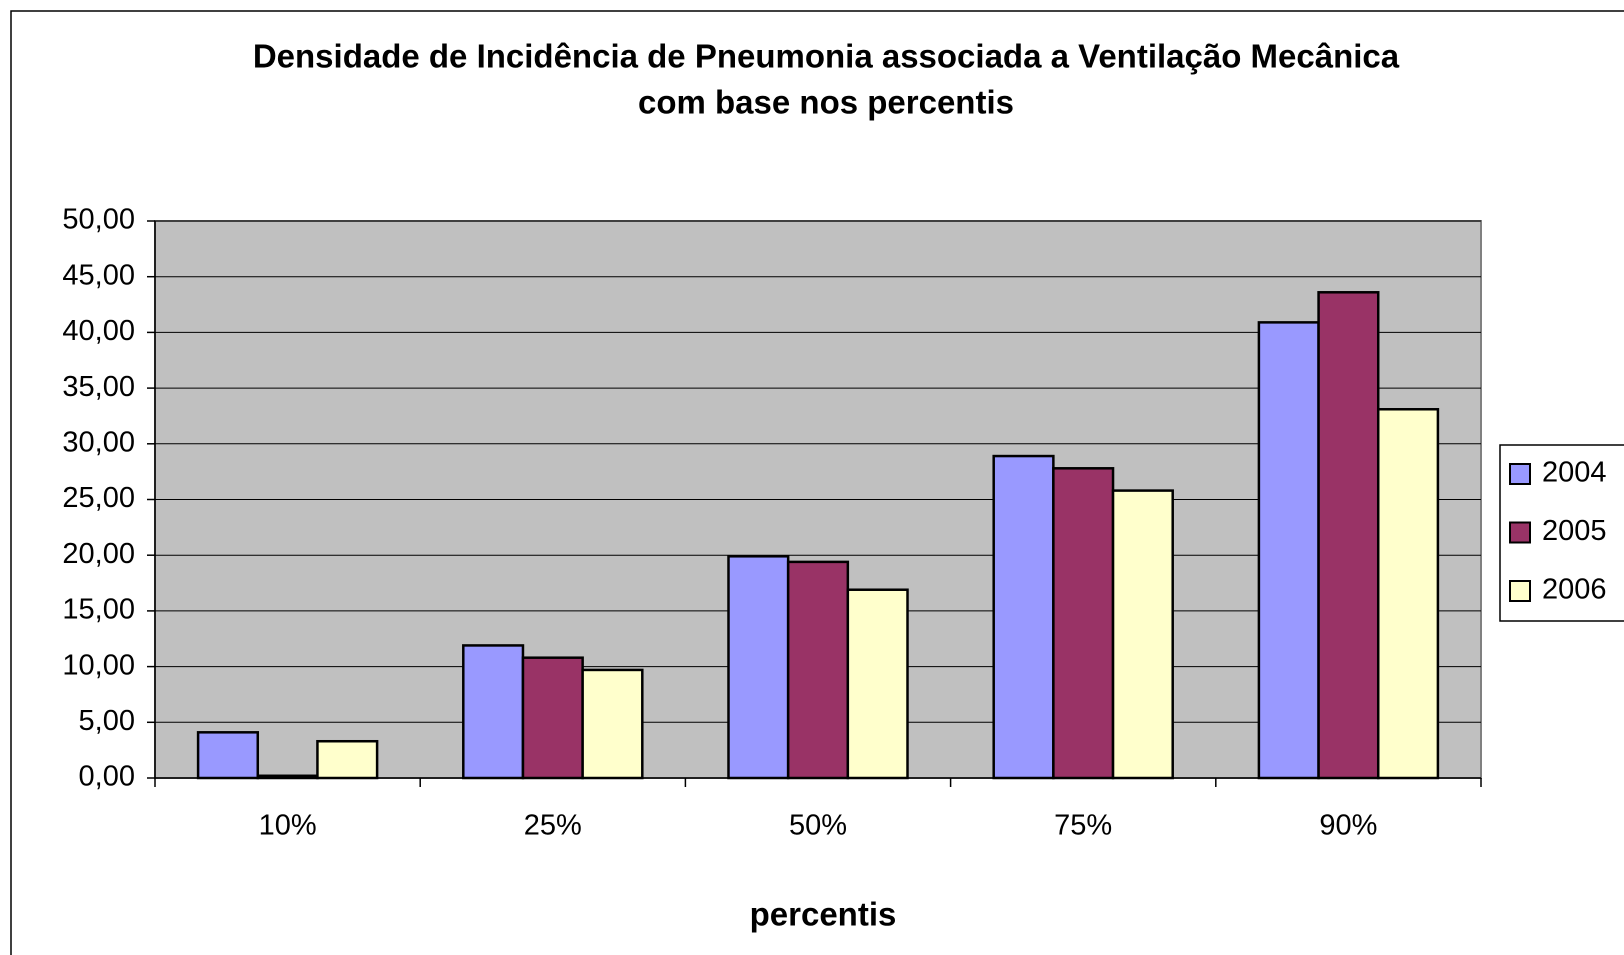 The height and width of the screenshot is (955, 1624). Describe the element at coordinates (1574, 531) in the screenshot. I see `legend-label: 2005` at that location.